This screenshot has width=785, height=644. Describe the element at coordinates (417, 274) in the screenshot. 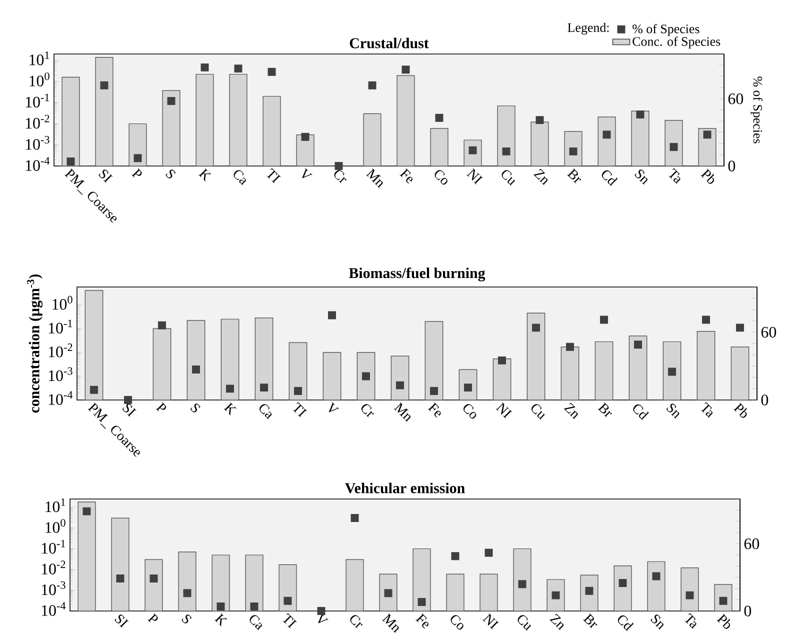

I see `chart-title: Biomass/fuel burning` at that location.